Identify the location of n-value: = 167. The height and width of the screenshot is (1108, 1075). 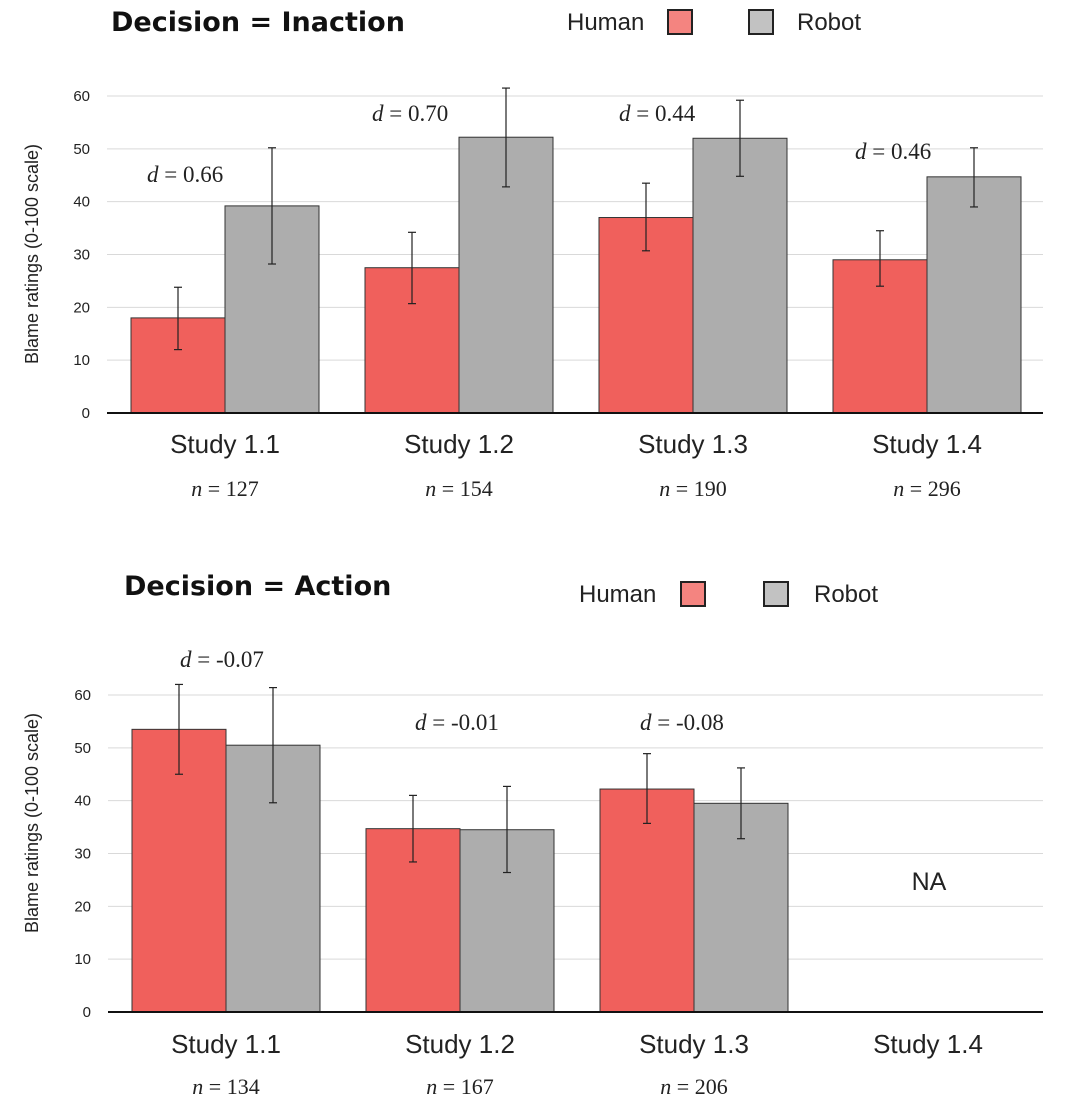
(465, 1086).